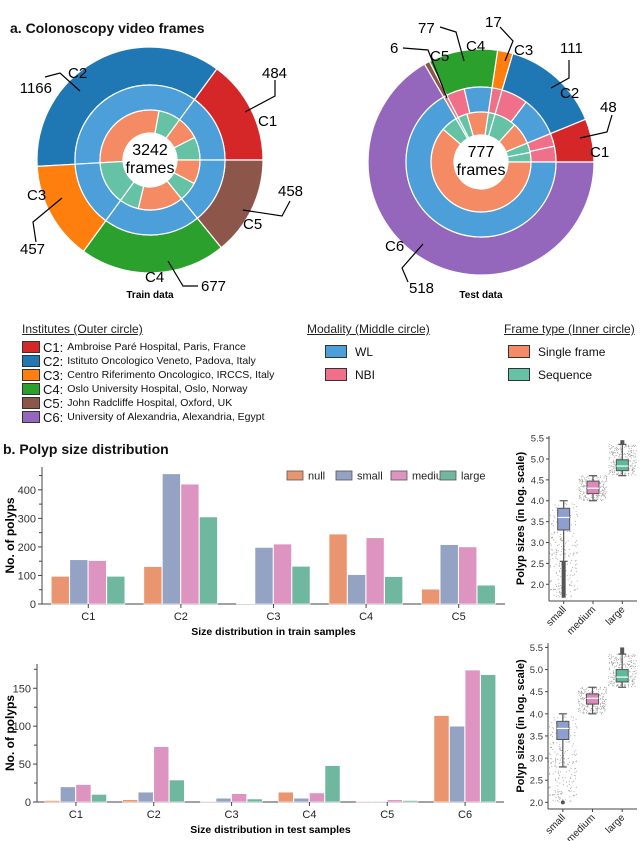 This screenshot has height=841, width=640. I want to click on legend-label-large: large, so click(473, 477).